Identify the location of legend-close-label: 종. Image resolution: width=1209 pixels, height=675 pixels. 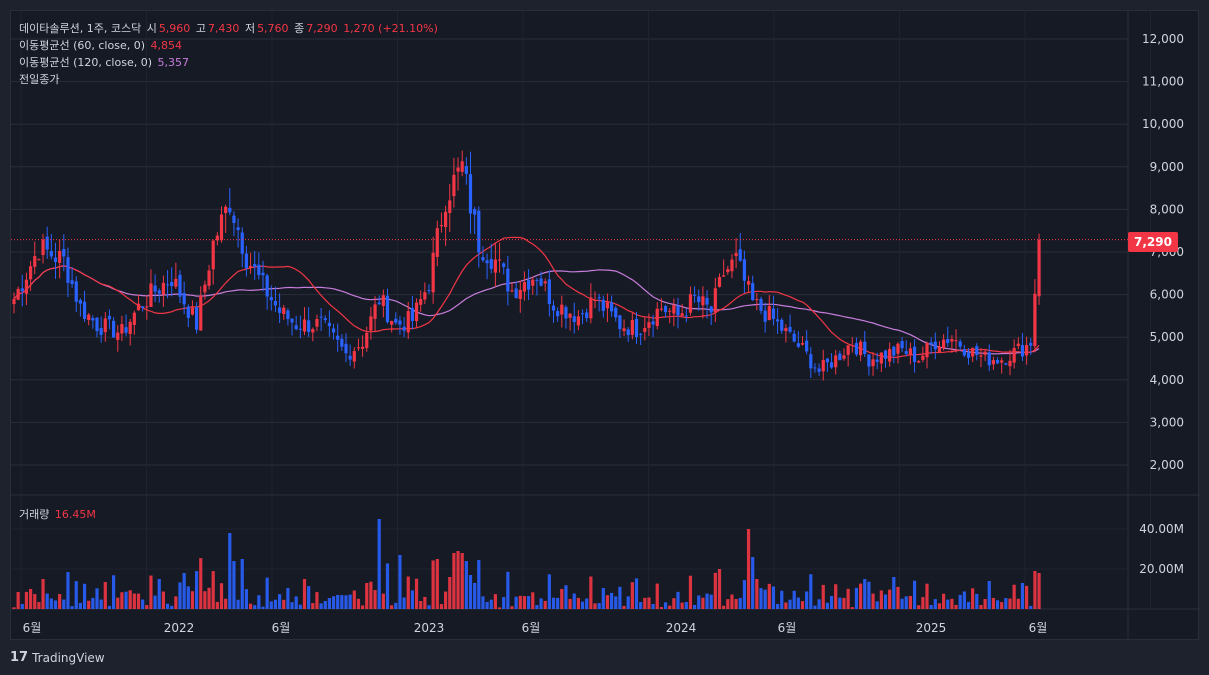
(299, 28).